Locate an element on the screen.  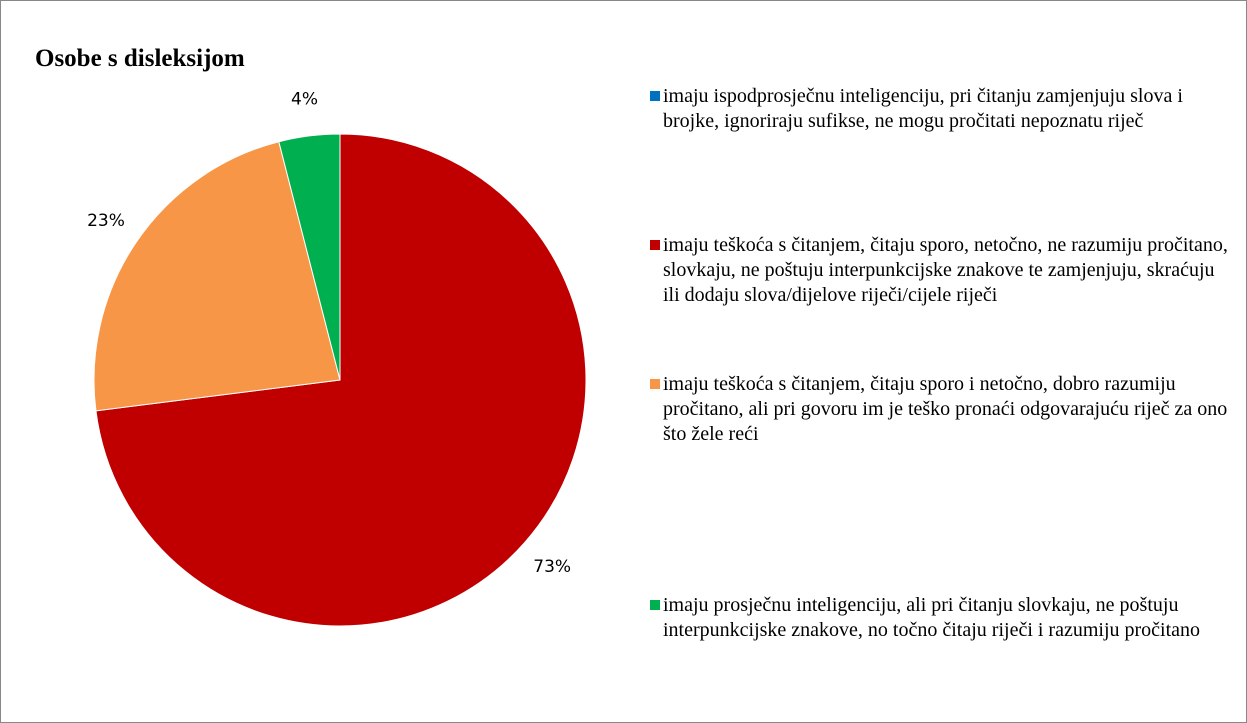
chart-title: Osobe s disleksijom is located at coordinates (140, 58).